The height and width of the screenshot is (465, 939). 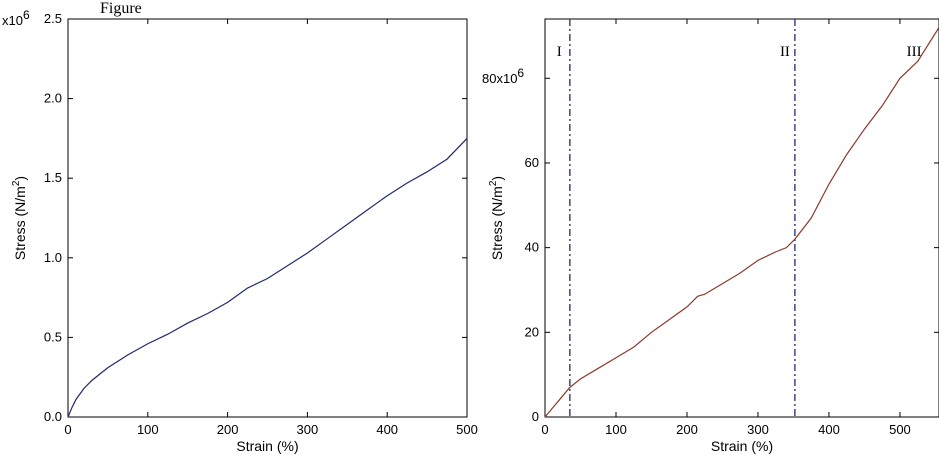 I want to click on chart1-y-axis-label: Stress (N/m2), so click(x=19, y=218).